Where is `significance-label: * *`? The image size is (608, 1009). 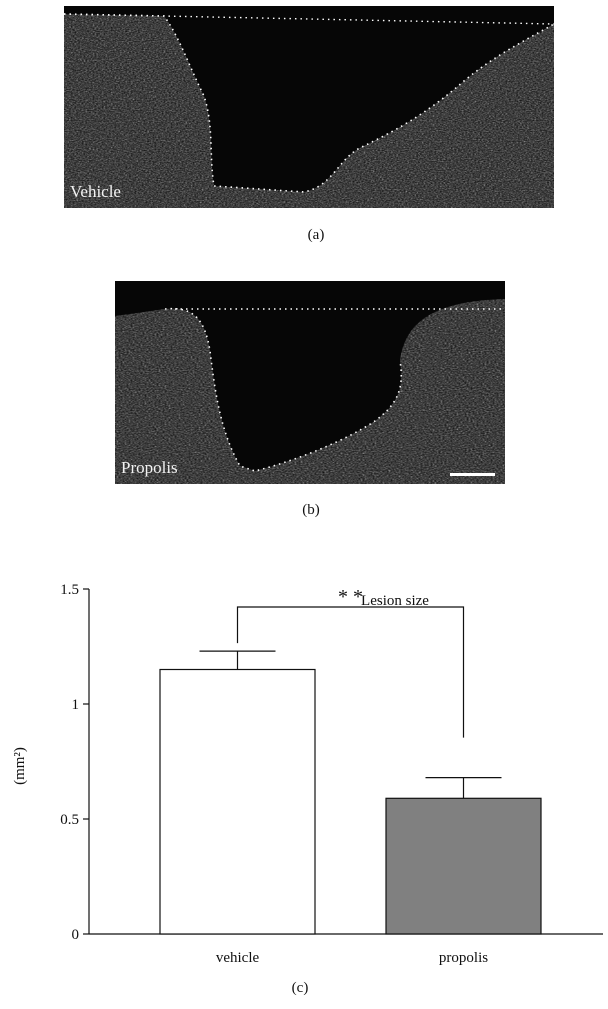
significance-label: * * is located at coordinates (350, 597).